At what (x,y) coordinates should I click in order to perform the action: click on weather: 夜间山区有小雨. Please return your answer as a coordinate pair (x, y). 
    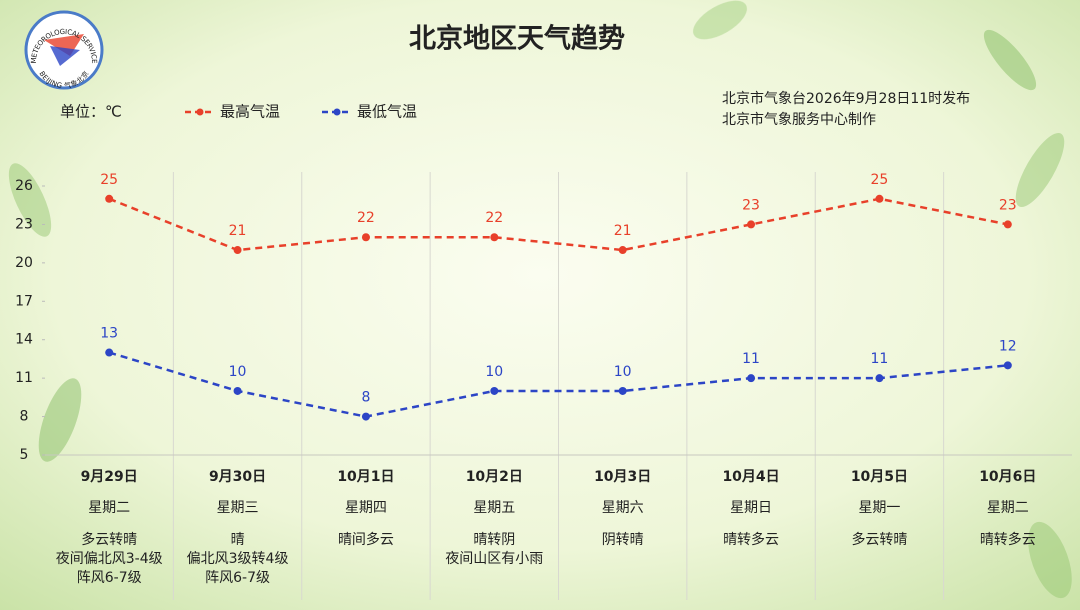
    Looking at the image, I should click on (494, 559).